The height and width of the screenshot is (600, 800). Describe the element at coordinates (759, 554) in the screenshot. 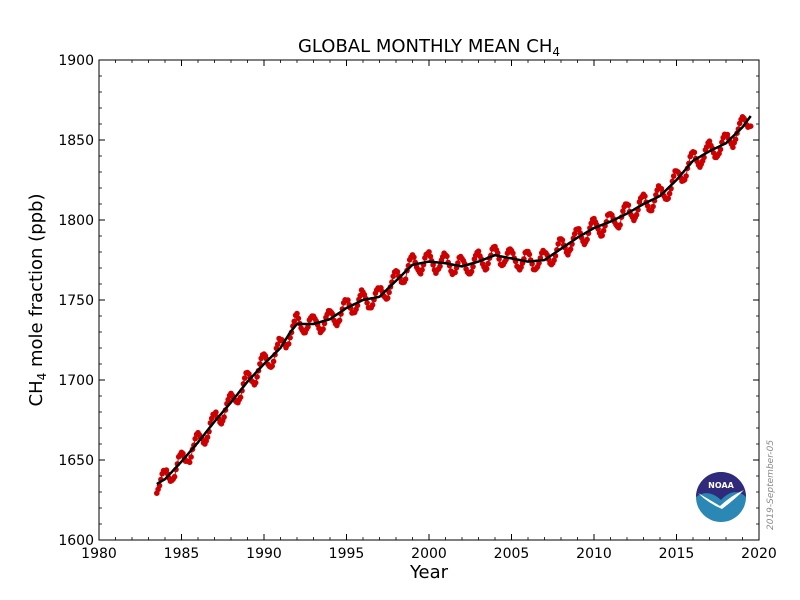

I see `x-tick-label: 2020` at that location.